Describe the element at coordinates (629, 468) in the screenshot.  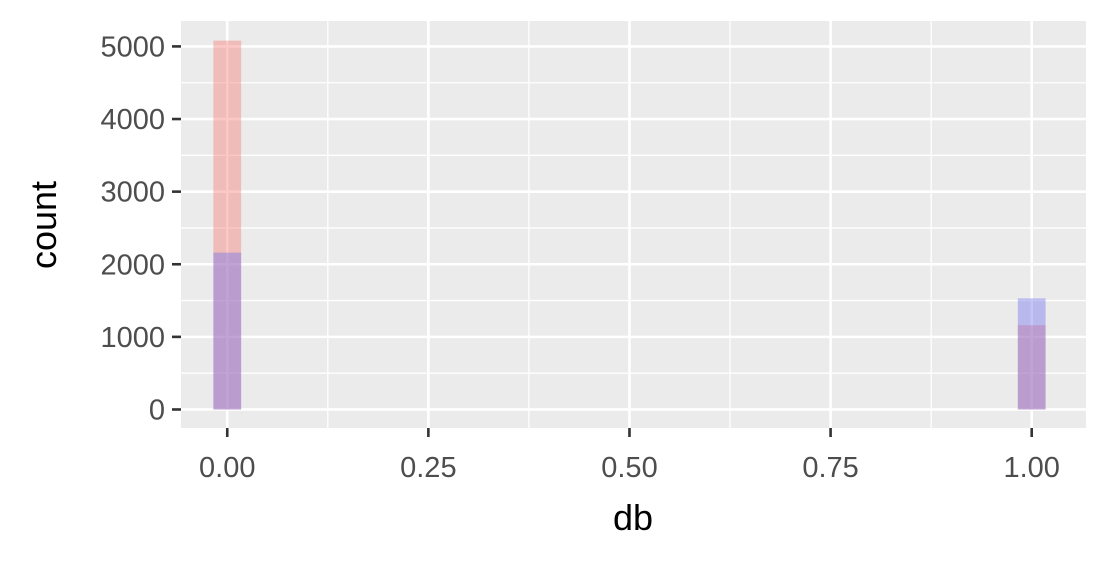
I see `x-tick-label: 0.50` at that location.